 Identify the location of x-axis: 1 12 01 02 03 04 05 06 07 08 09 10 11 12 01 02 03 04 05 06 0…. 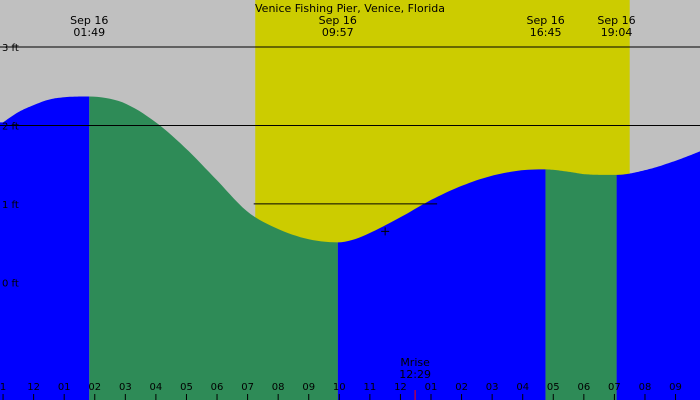
(341, 391).